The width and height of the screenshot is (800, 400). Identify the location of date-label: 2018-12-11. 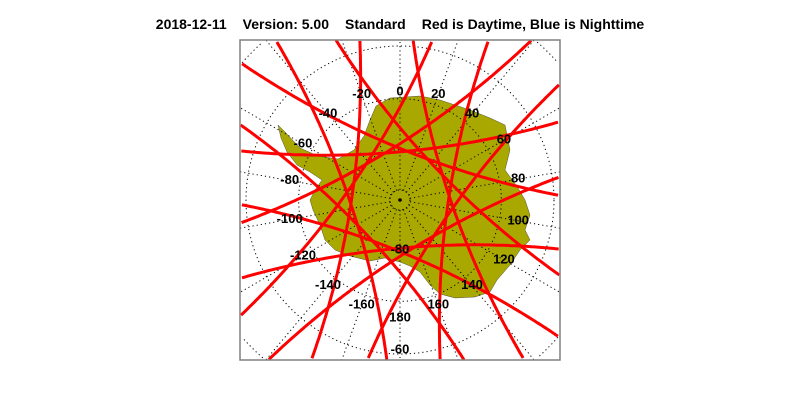
(191, 24).